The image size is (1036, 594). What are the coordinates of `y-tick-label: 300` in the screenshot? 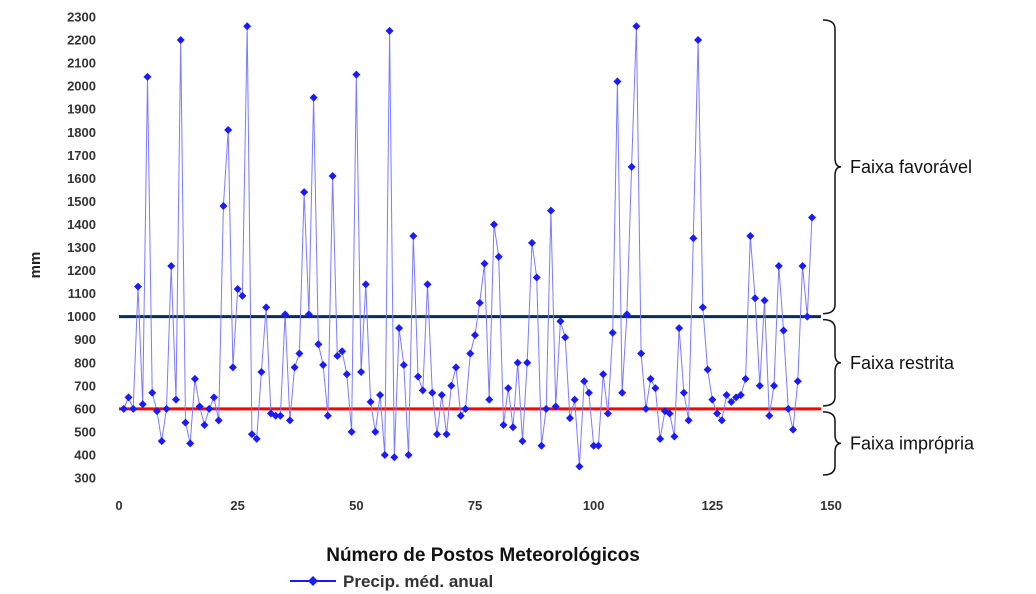 It's located at (85, 478).